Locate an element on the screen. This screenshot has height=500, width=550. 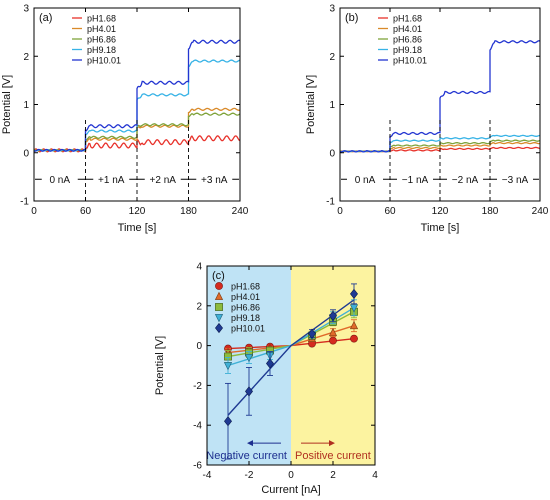
panel-label: (b) is located at coordinates (351, 18).